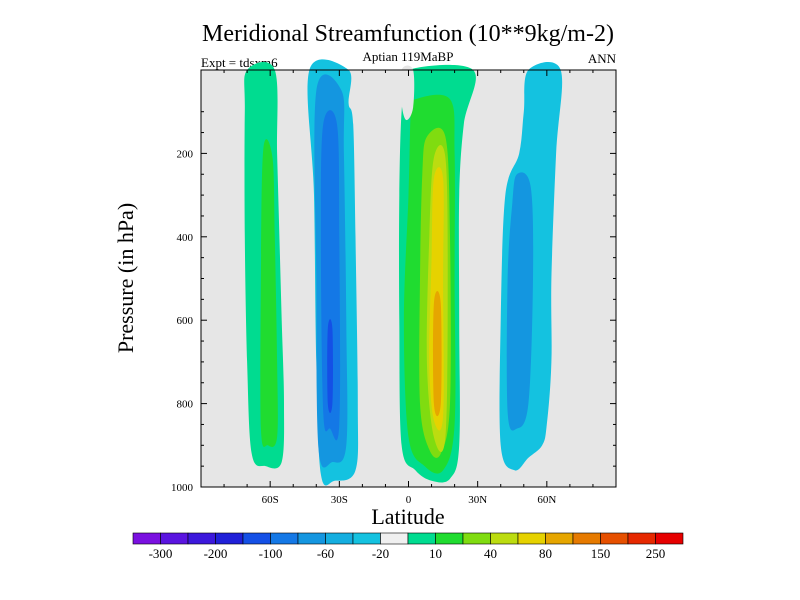 The image size is (800, 600). I want to click on x-tick-label: 30N, so click(477, 500).